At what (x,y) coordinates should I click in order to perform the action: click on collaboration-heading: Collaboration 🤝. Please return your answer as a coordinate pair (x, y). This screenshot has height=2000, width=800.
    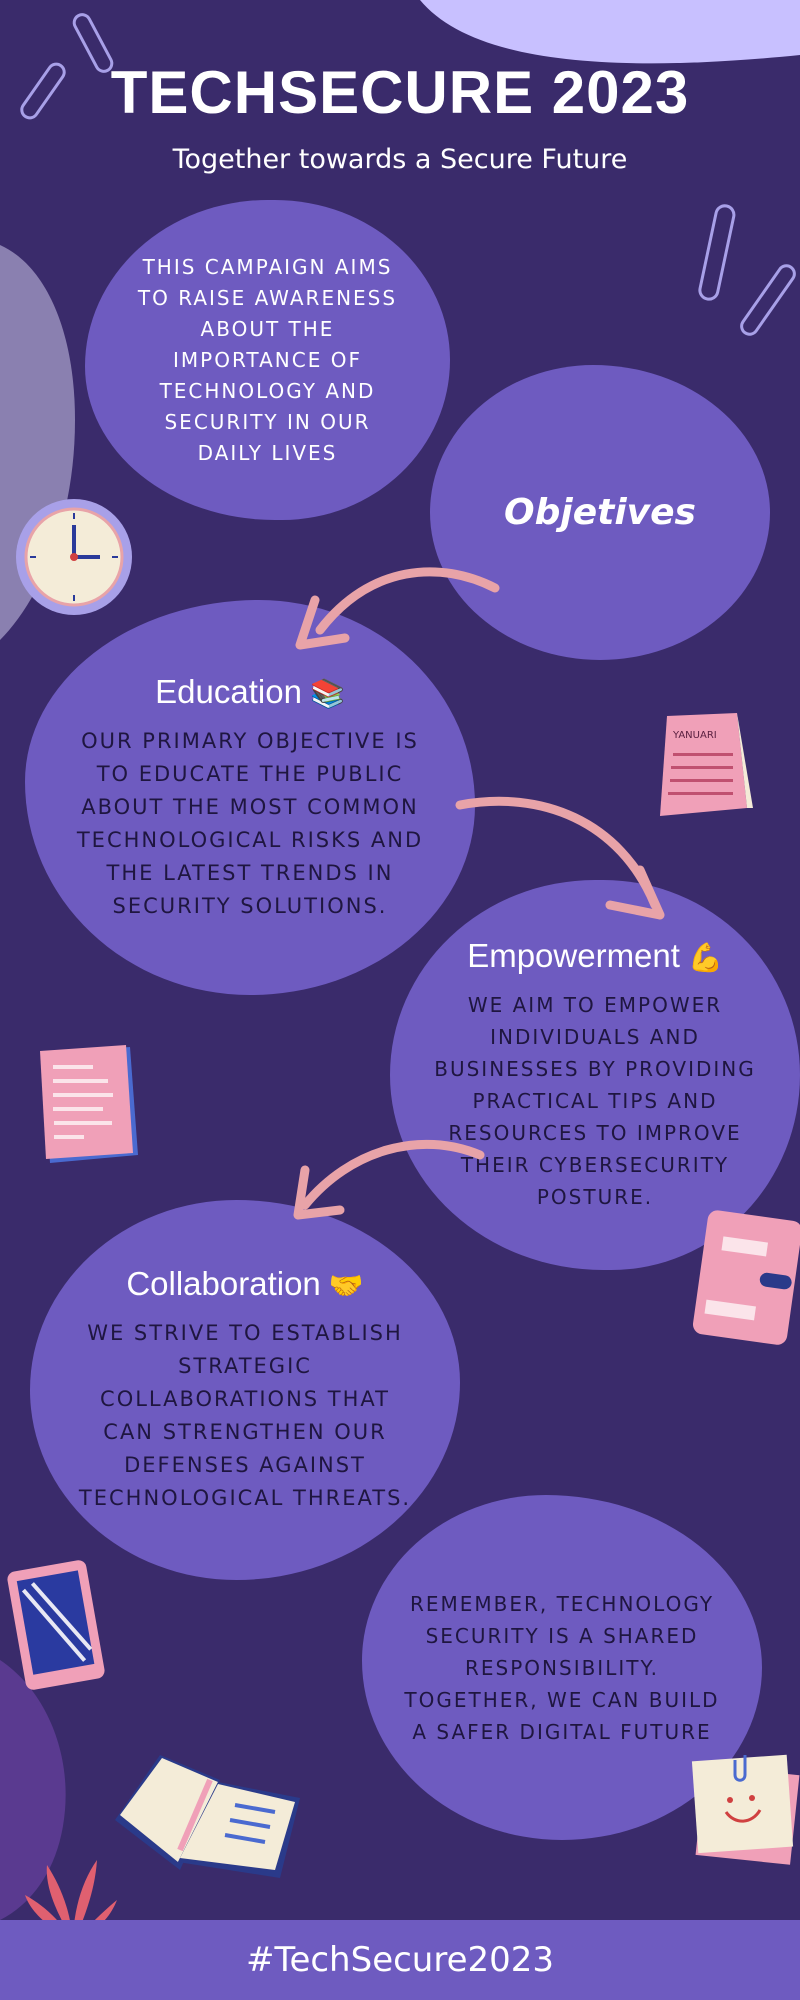
    Looking at the image, I should click on (244, 1284).